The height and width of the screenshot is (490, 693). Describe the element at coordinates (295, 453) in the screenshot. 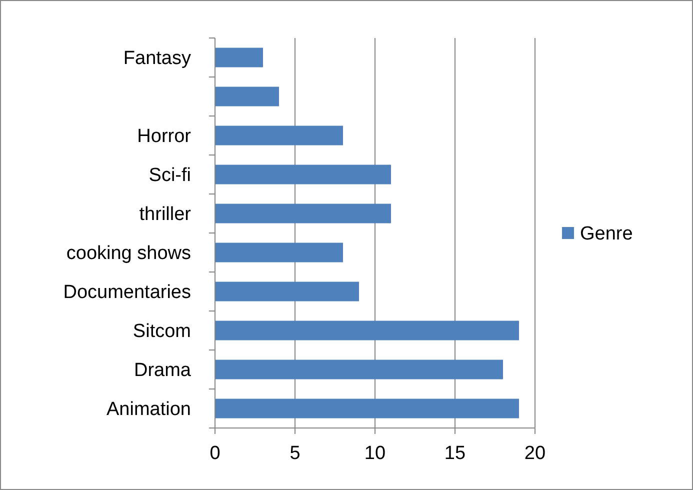

I see `x-tick-label: 5` at that location.